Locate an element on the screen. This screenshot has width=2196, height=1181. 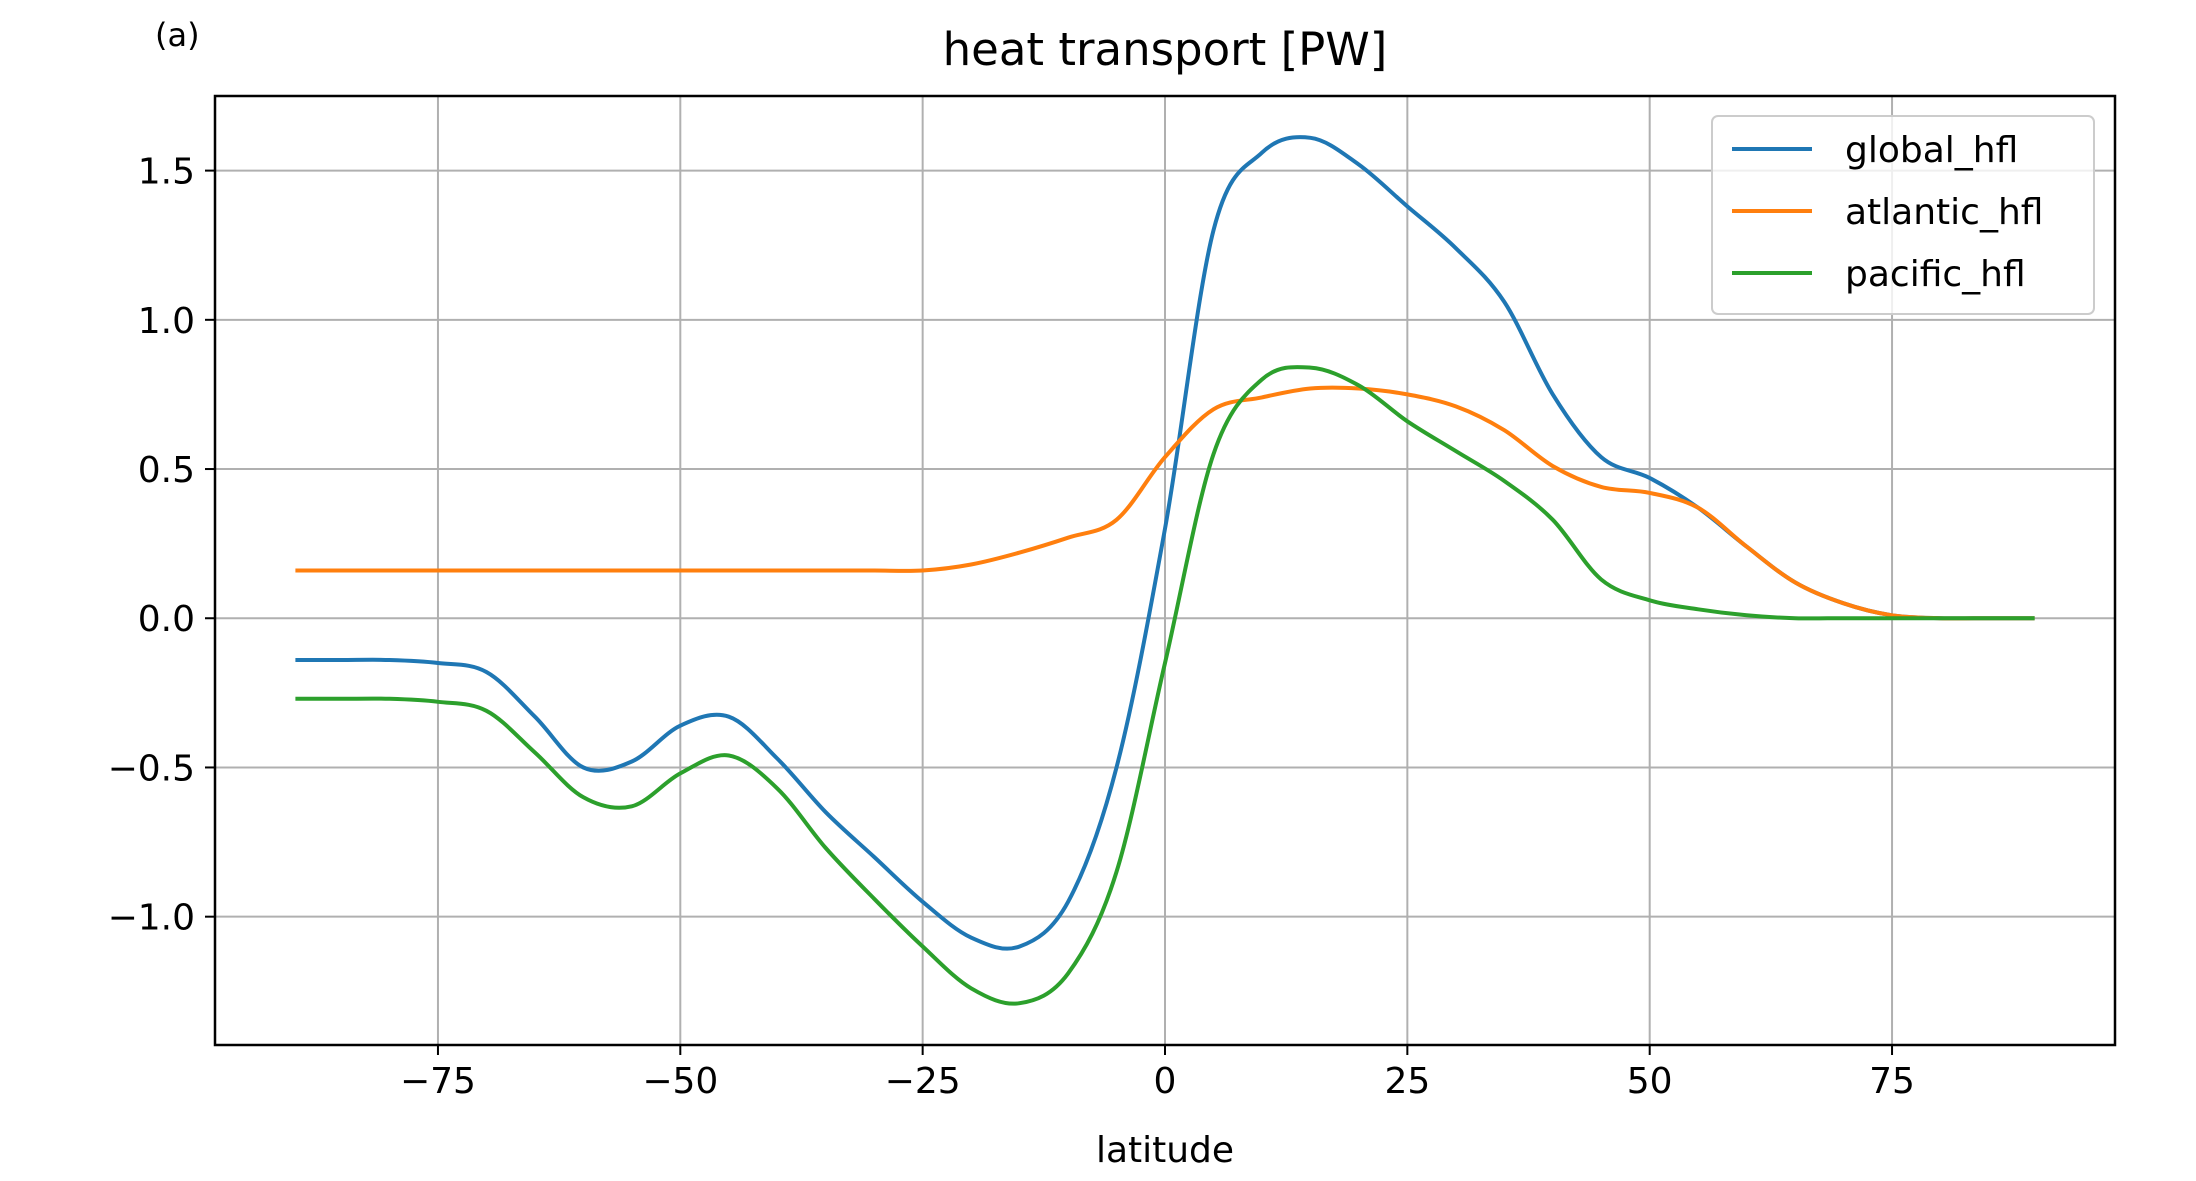
legend-label: pacific_hfl is located at coordinates (1935, 274).